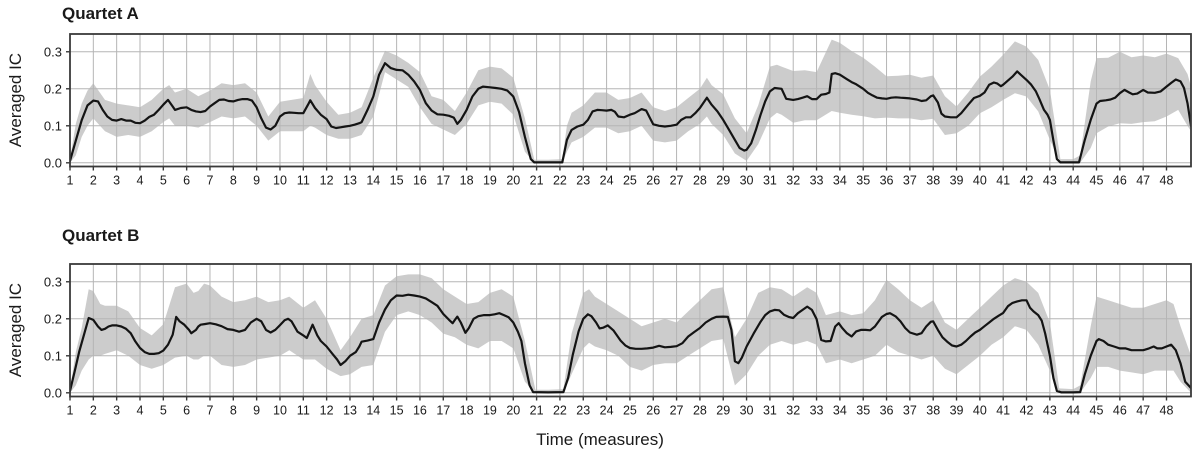 This screenshot has width=1200, height=461. I want to click on y-tick-label: 0.0, so click(53, 392).